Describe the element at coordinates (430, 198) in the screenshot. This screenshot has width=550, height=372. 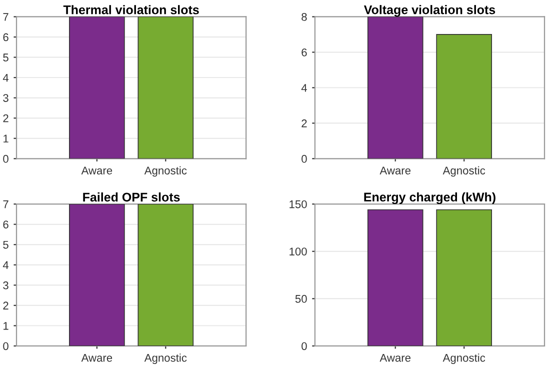
I see `chart-title: Energy charged (kWh)` at that location.